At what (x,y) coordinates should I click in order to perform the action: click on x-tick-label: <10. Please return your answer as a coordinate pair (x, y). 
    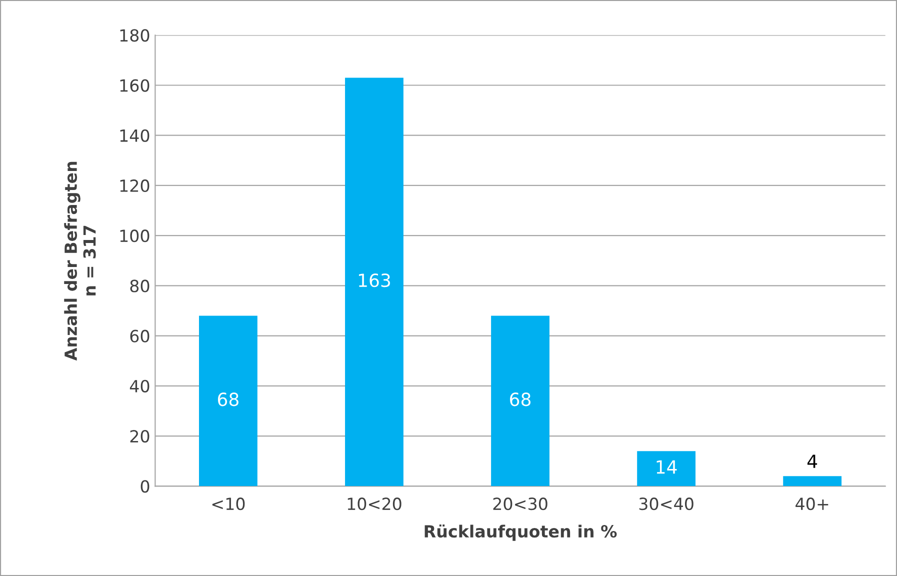
    Looking at the image, I should click on (228, 504).